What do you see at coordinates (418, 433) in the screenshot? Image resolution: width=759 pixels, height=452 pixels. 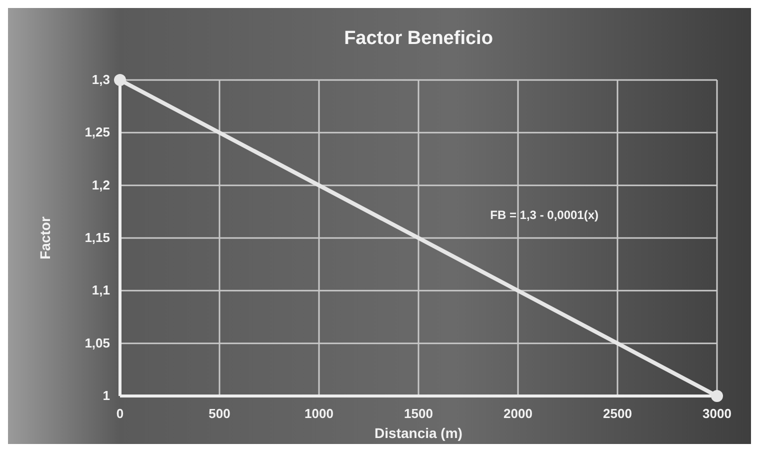 I see `x-axis-title: Distancia (m)` at bounding box center [418, 433].